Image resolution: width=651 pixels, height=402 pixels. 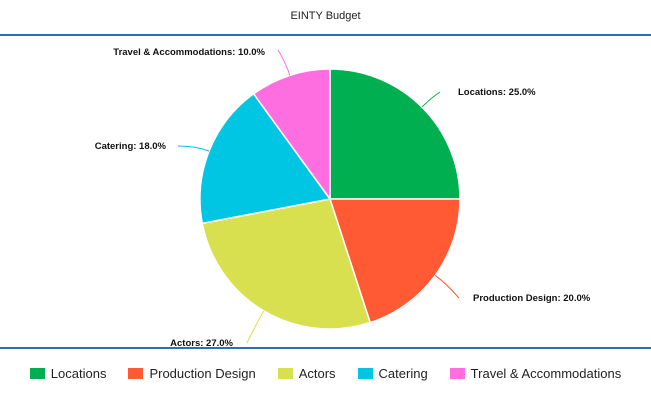 I want to click on pie-slice-travel-accommodations, so click(x=291, y=135).